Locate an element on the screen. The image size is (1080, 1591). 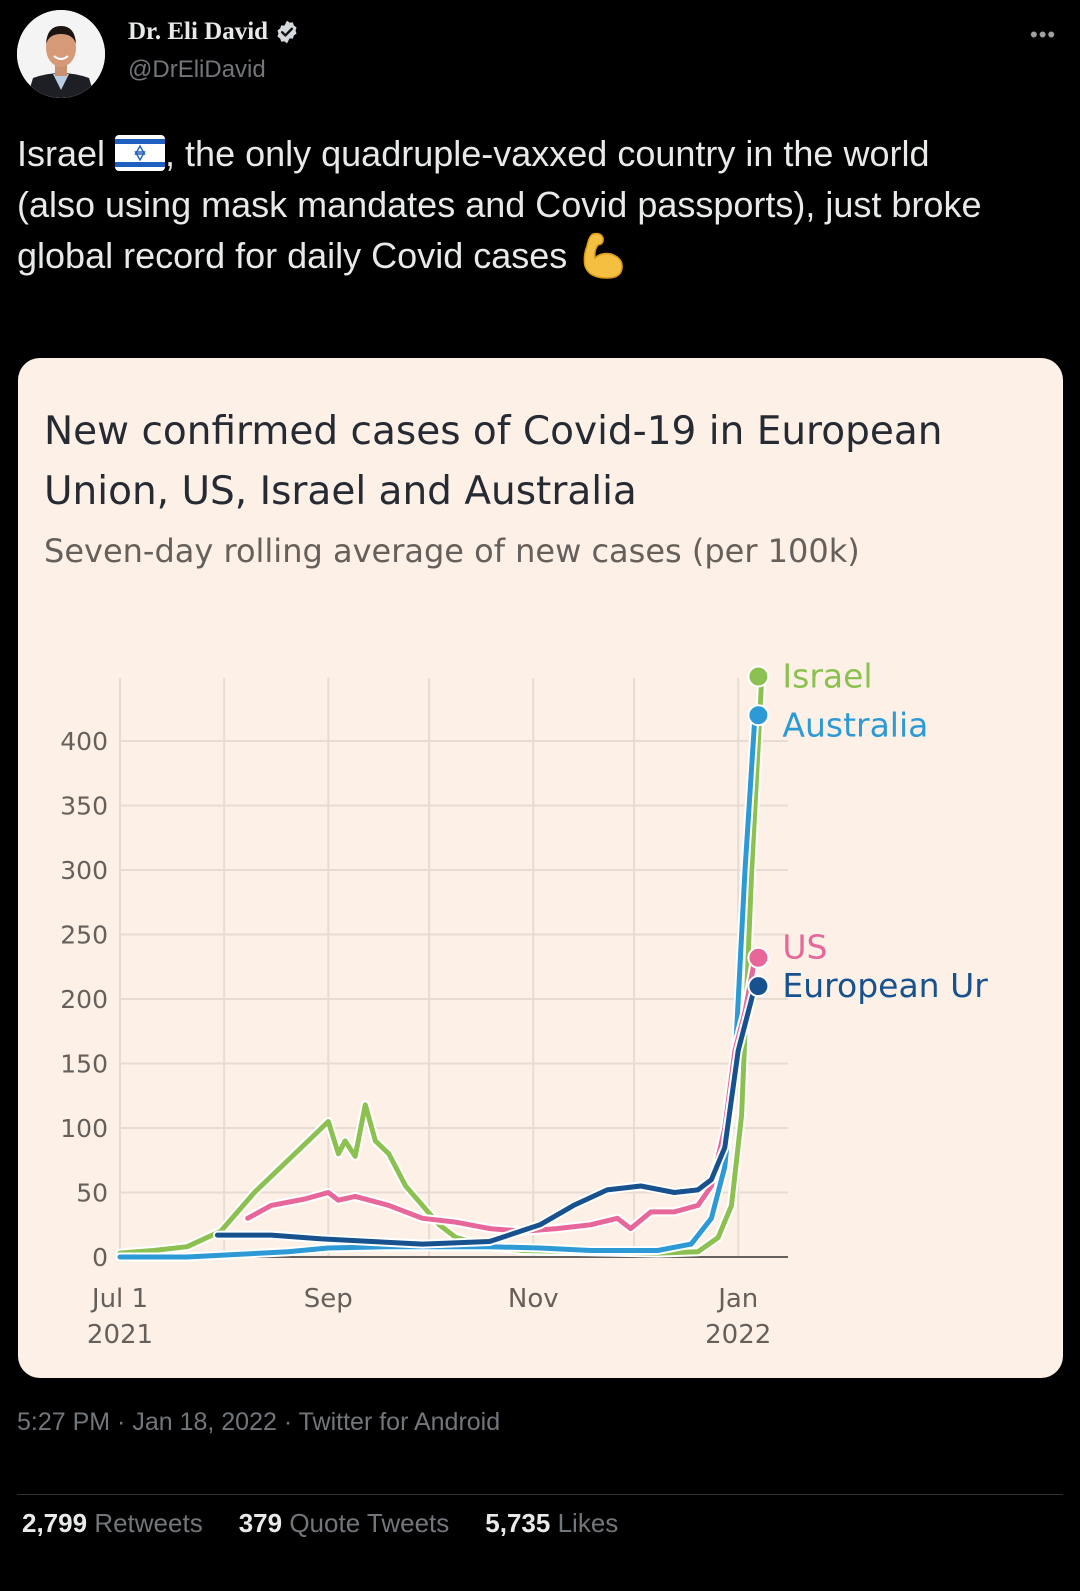
avatar-photo is located at coordinates (61, 54).